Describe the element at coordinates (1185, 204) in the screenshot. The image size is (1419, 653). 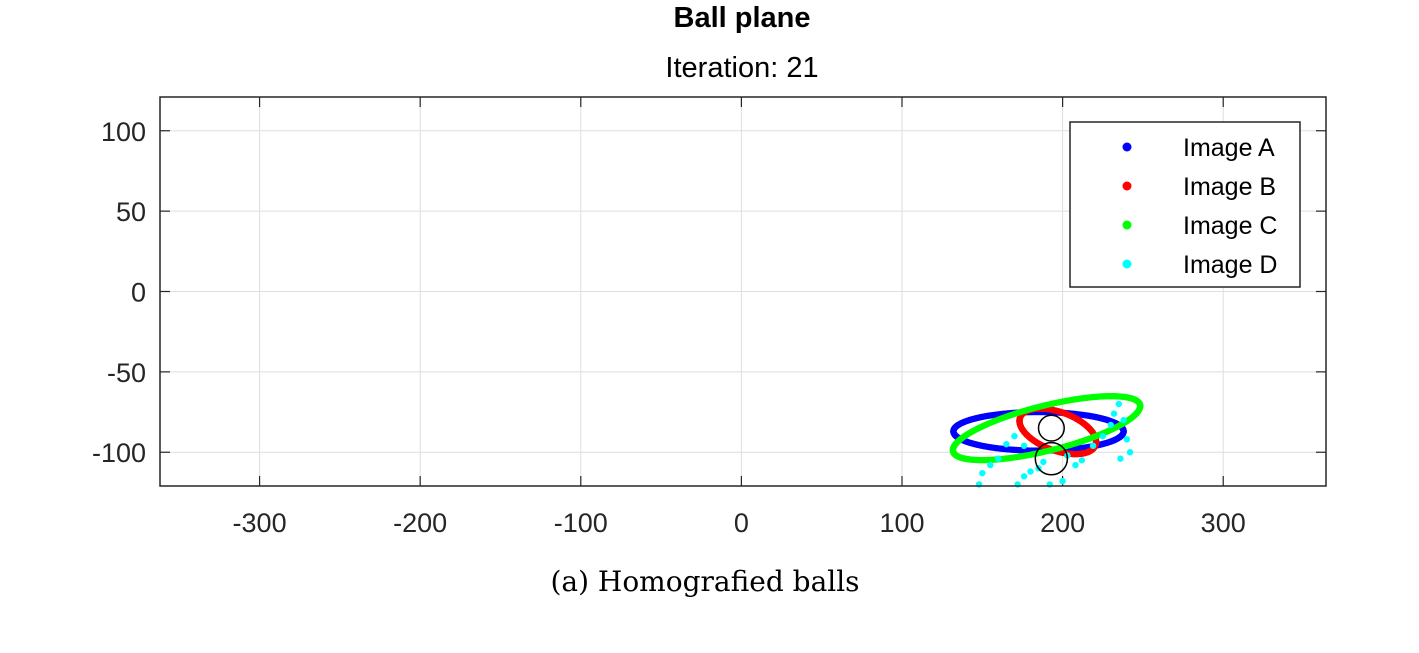
I see `legend-box` at that location.